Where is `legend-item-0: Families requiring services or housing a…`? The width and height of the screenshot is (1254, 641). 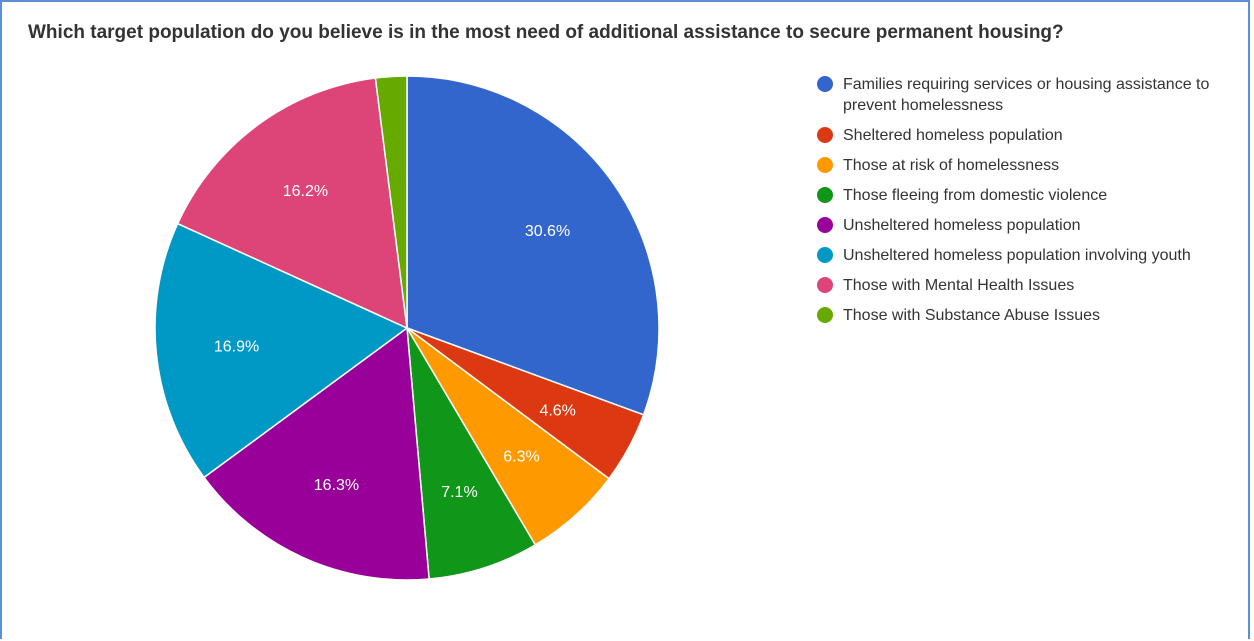 legend-item-0: Families requiring services or housing a… is located at coordinates (1035, 95).